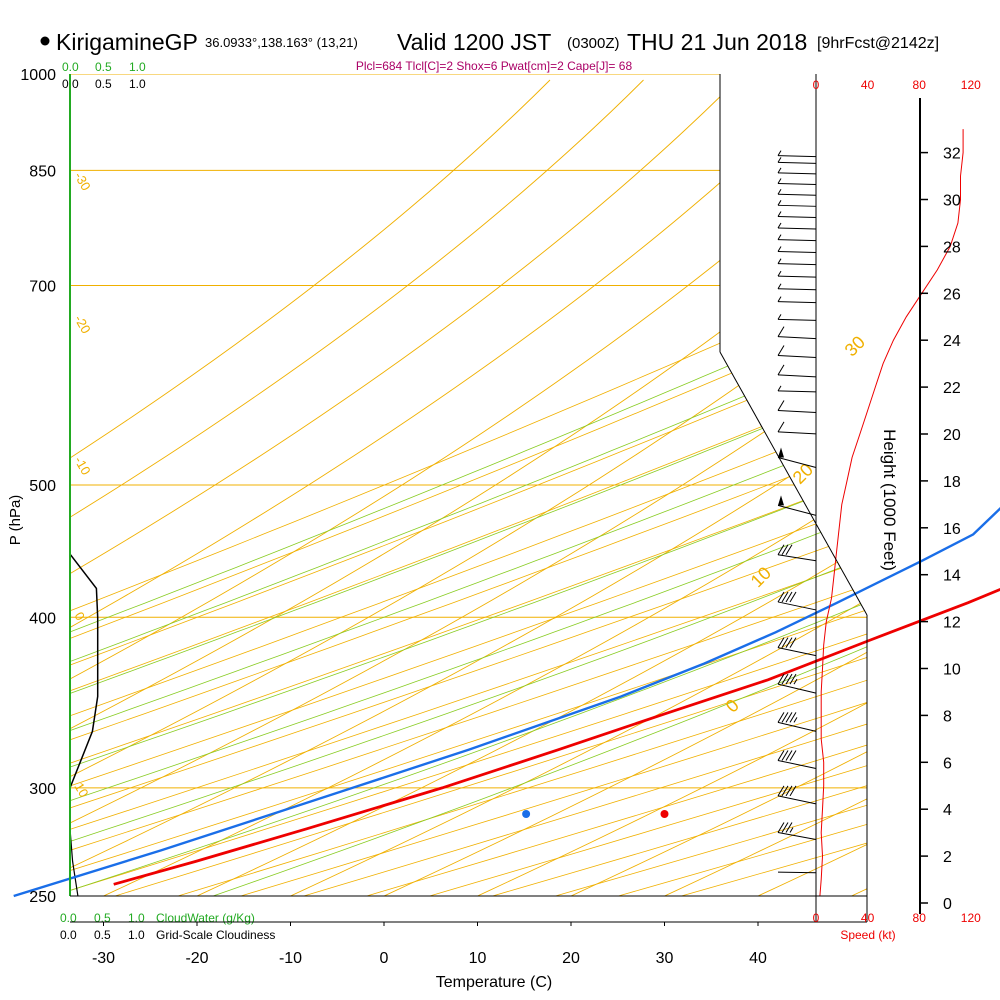 Image resolution: width=1000 pixels, height=1000 pixels. Describe the element at coordinates (42, 789) in the screenshot. I see `pressure-tick-1: 300` at that location.